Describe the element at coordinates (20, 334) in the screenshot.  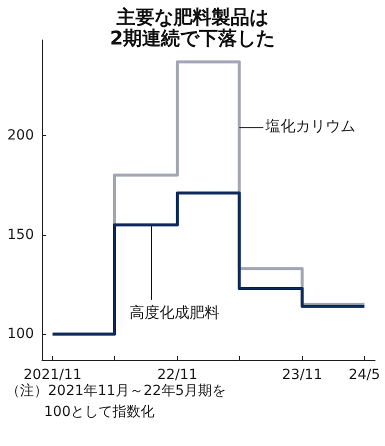
I see `y-tick-label: 100` at that location.